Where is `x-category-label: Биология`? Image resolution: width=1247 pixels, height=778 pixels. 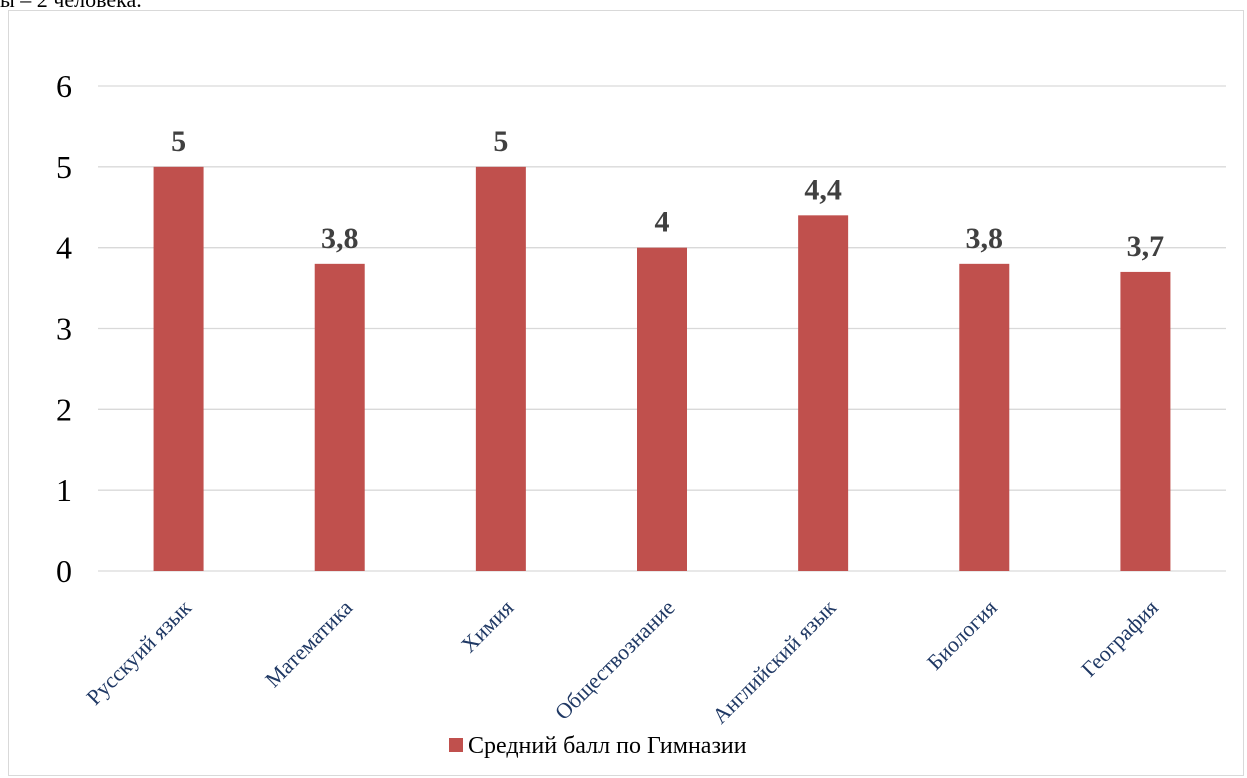
x-category-label: Биология is located at coordinates (962, 635).